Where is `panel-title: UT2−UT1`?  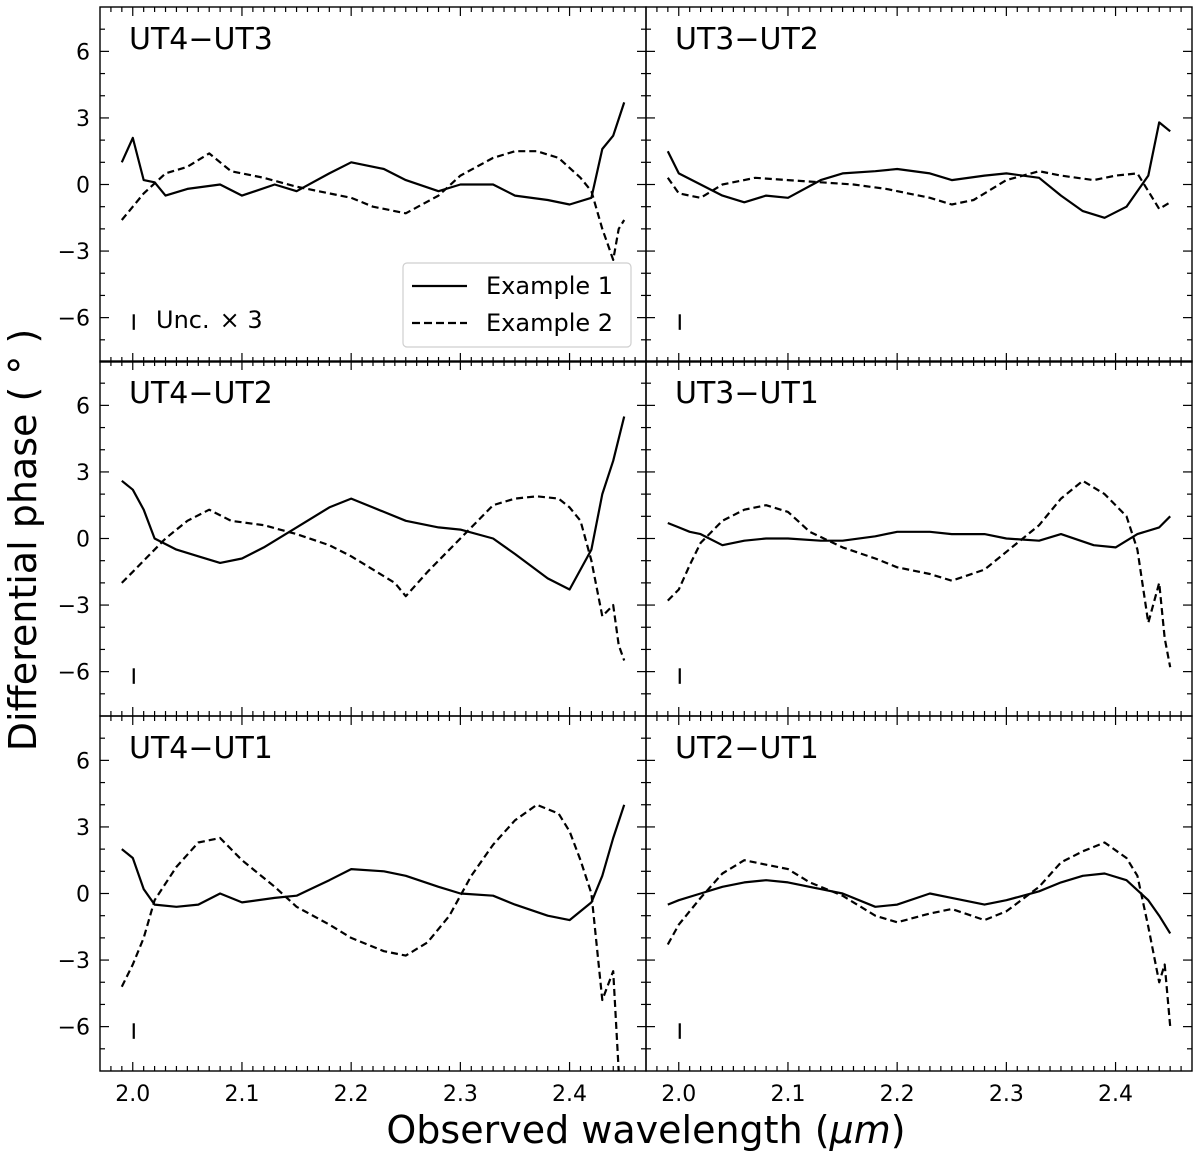
panel-title: UT2−UT1 is located at coordinates (747, 748).